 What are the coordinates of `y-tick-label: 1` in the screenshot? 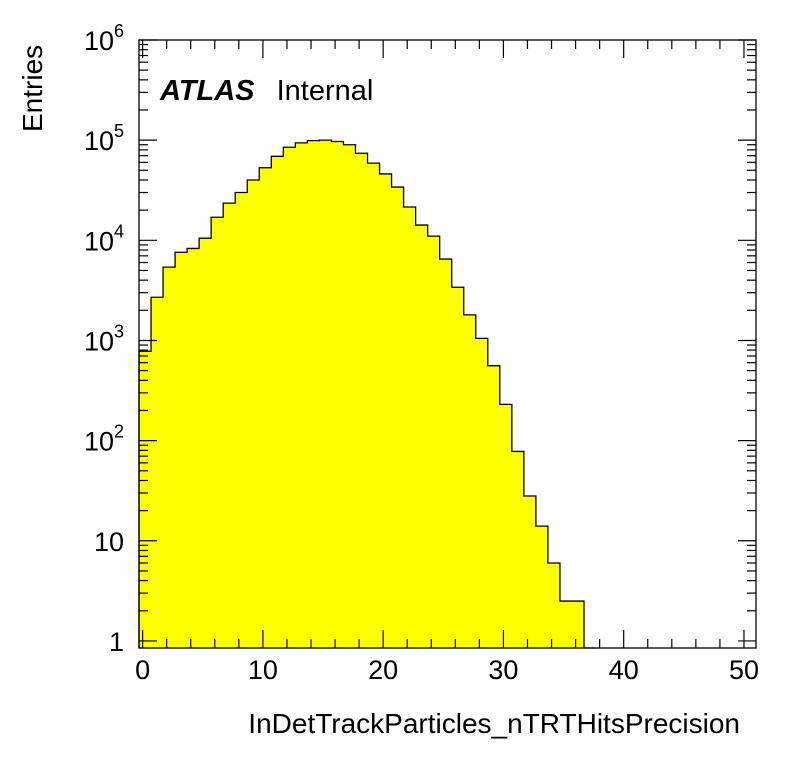 It's located at (116, 642).